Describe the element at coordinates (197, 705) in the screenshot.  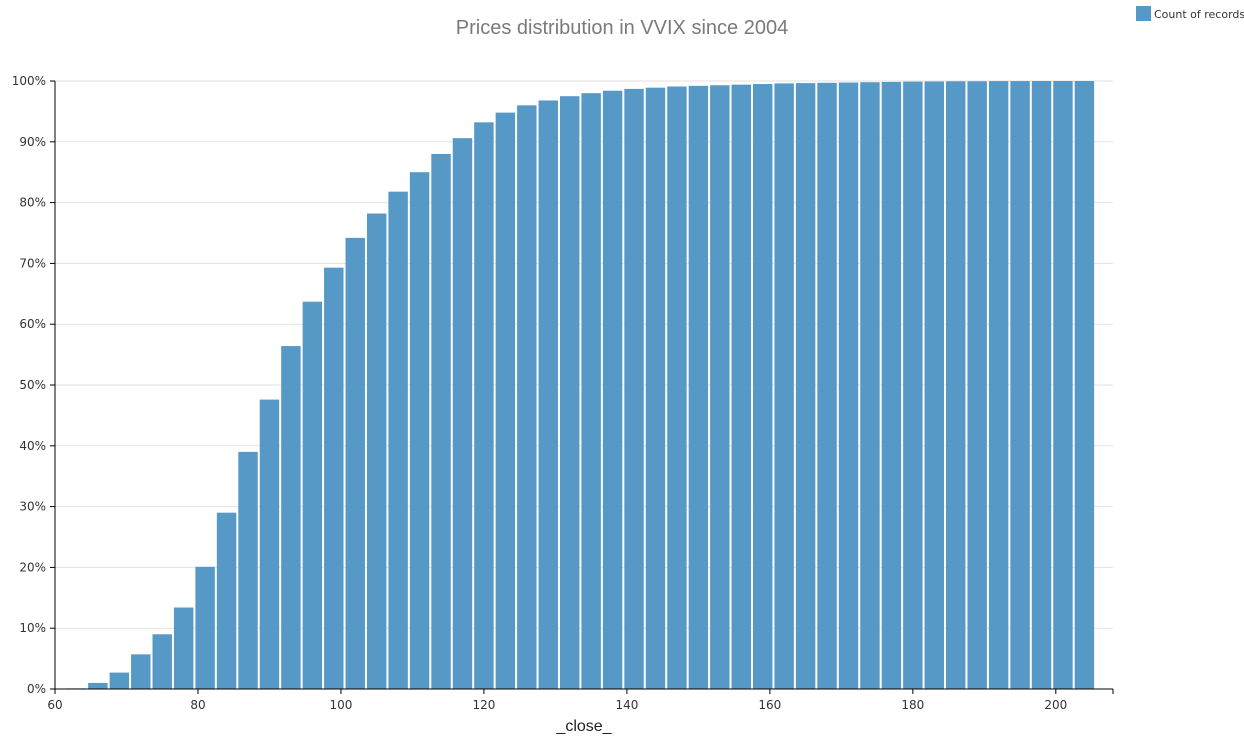
I see `x-tick-label: 80` at that location.